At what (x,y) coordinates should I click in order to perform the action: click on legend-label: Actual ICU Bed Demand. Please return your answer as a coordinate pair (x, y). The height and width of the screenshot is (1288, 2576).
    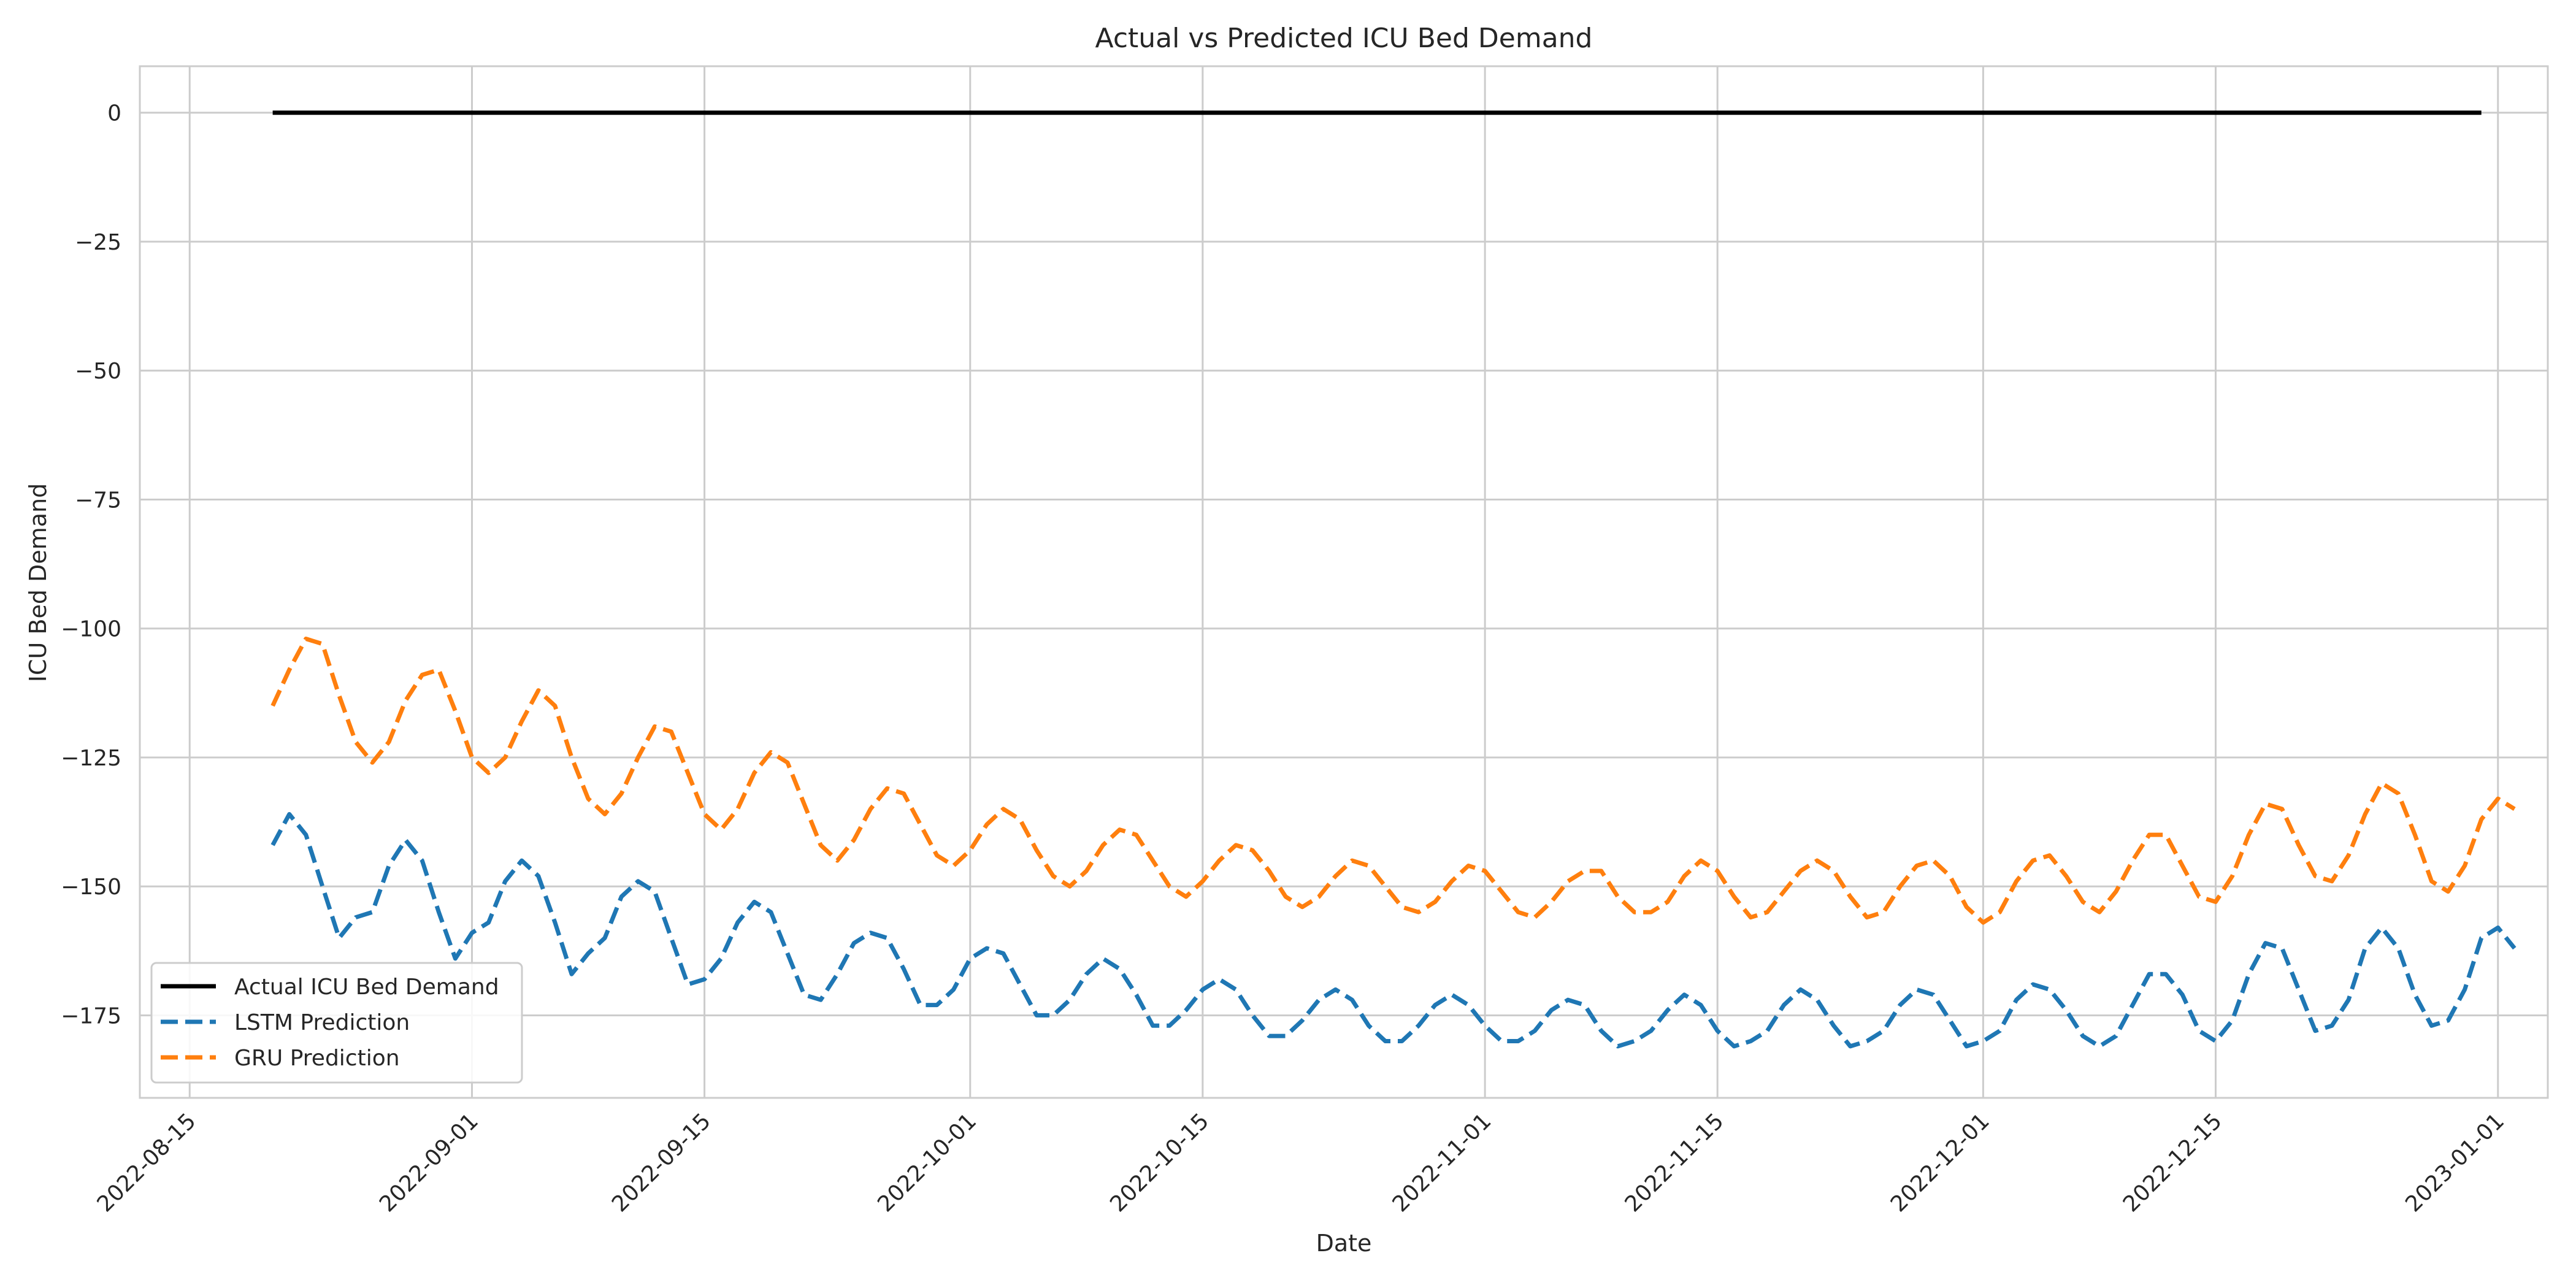
    Looking at the image, I should click on (366, 987).